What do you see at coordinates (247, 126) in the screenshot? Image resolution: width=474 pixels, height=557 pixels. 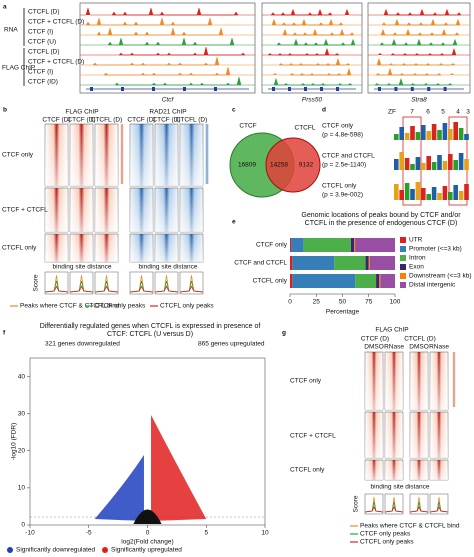 I see `venn-label: CTCF` at bounding box center [247, 126].